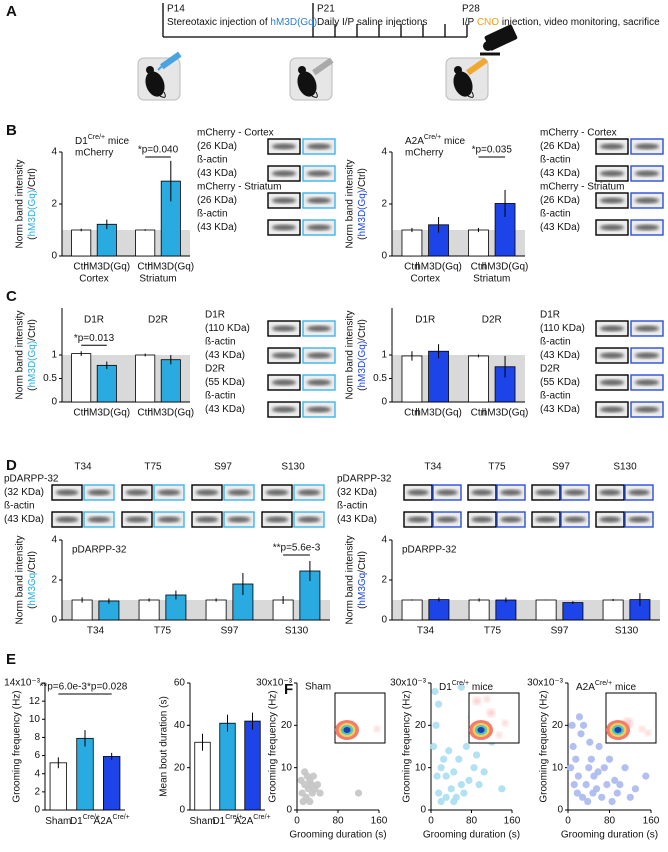 The image size is (668, 852). What do you see at coordinates (32, 589) in the screenshot?
I see `y-axis-label-part: hM3Gq` at bounding box center [32, 589].